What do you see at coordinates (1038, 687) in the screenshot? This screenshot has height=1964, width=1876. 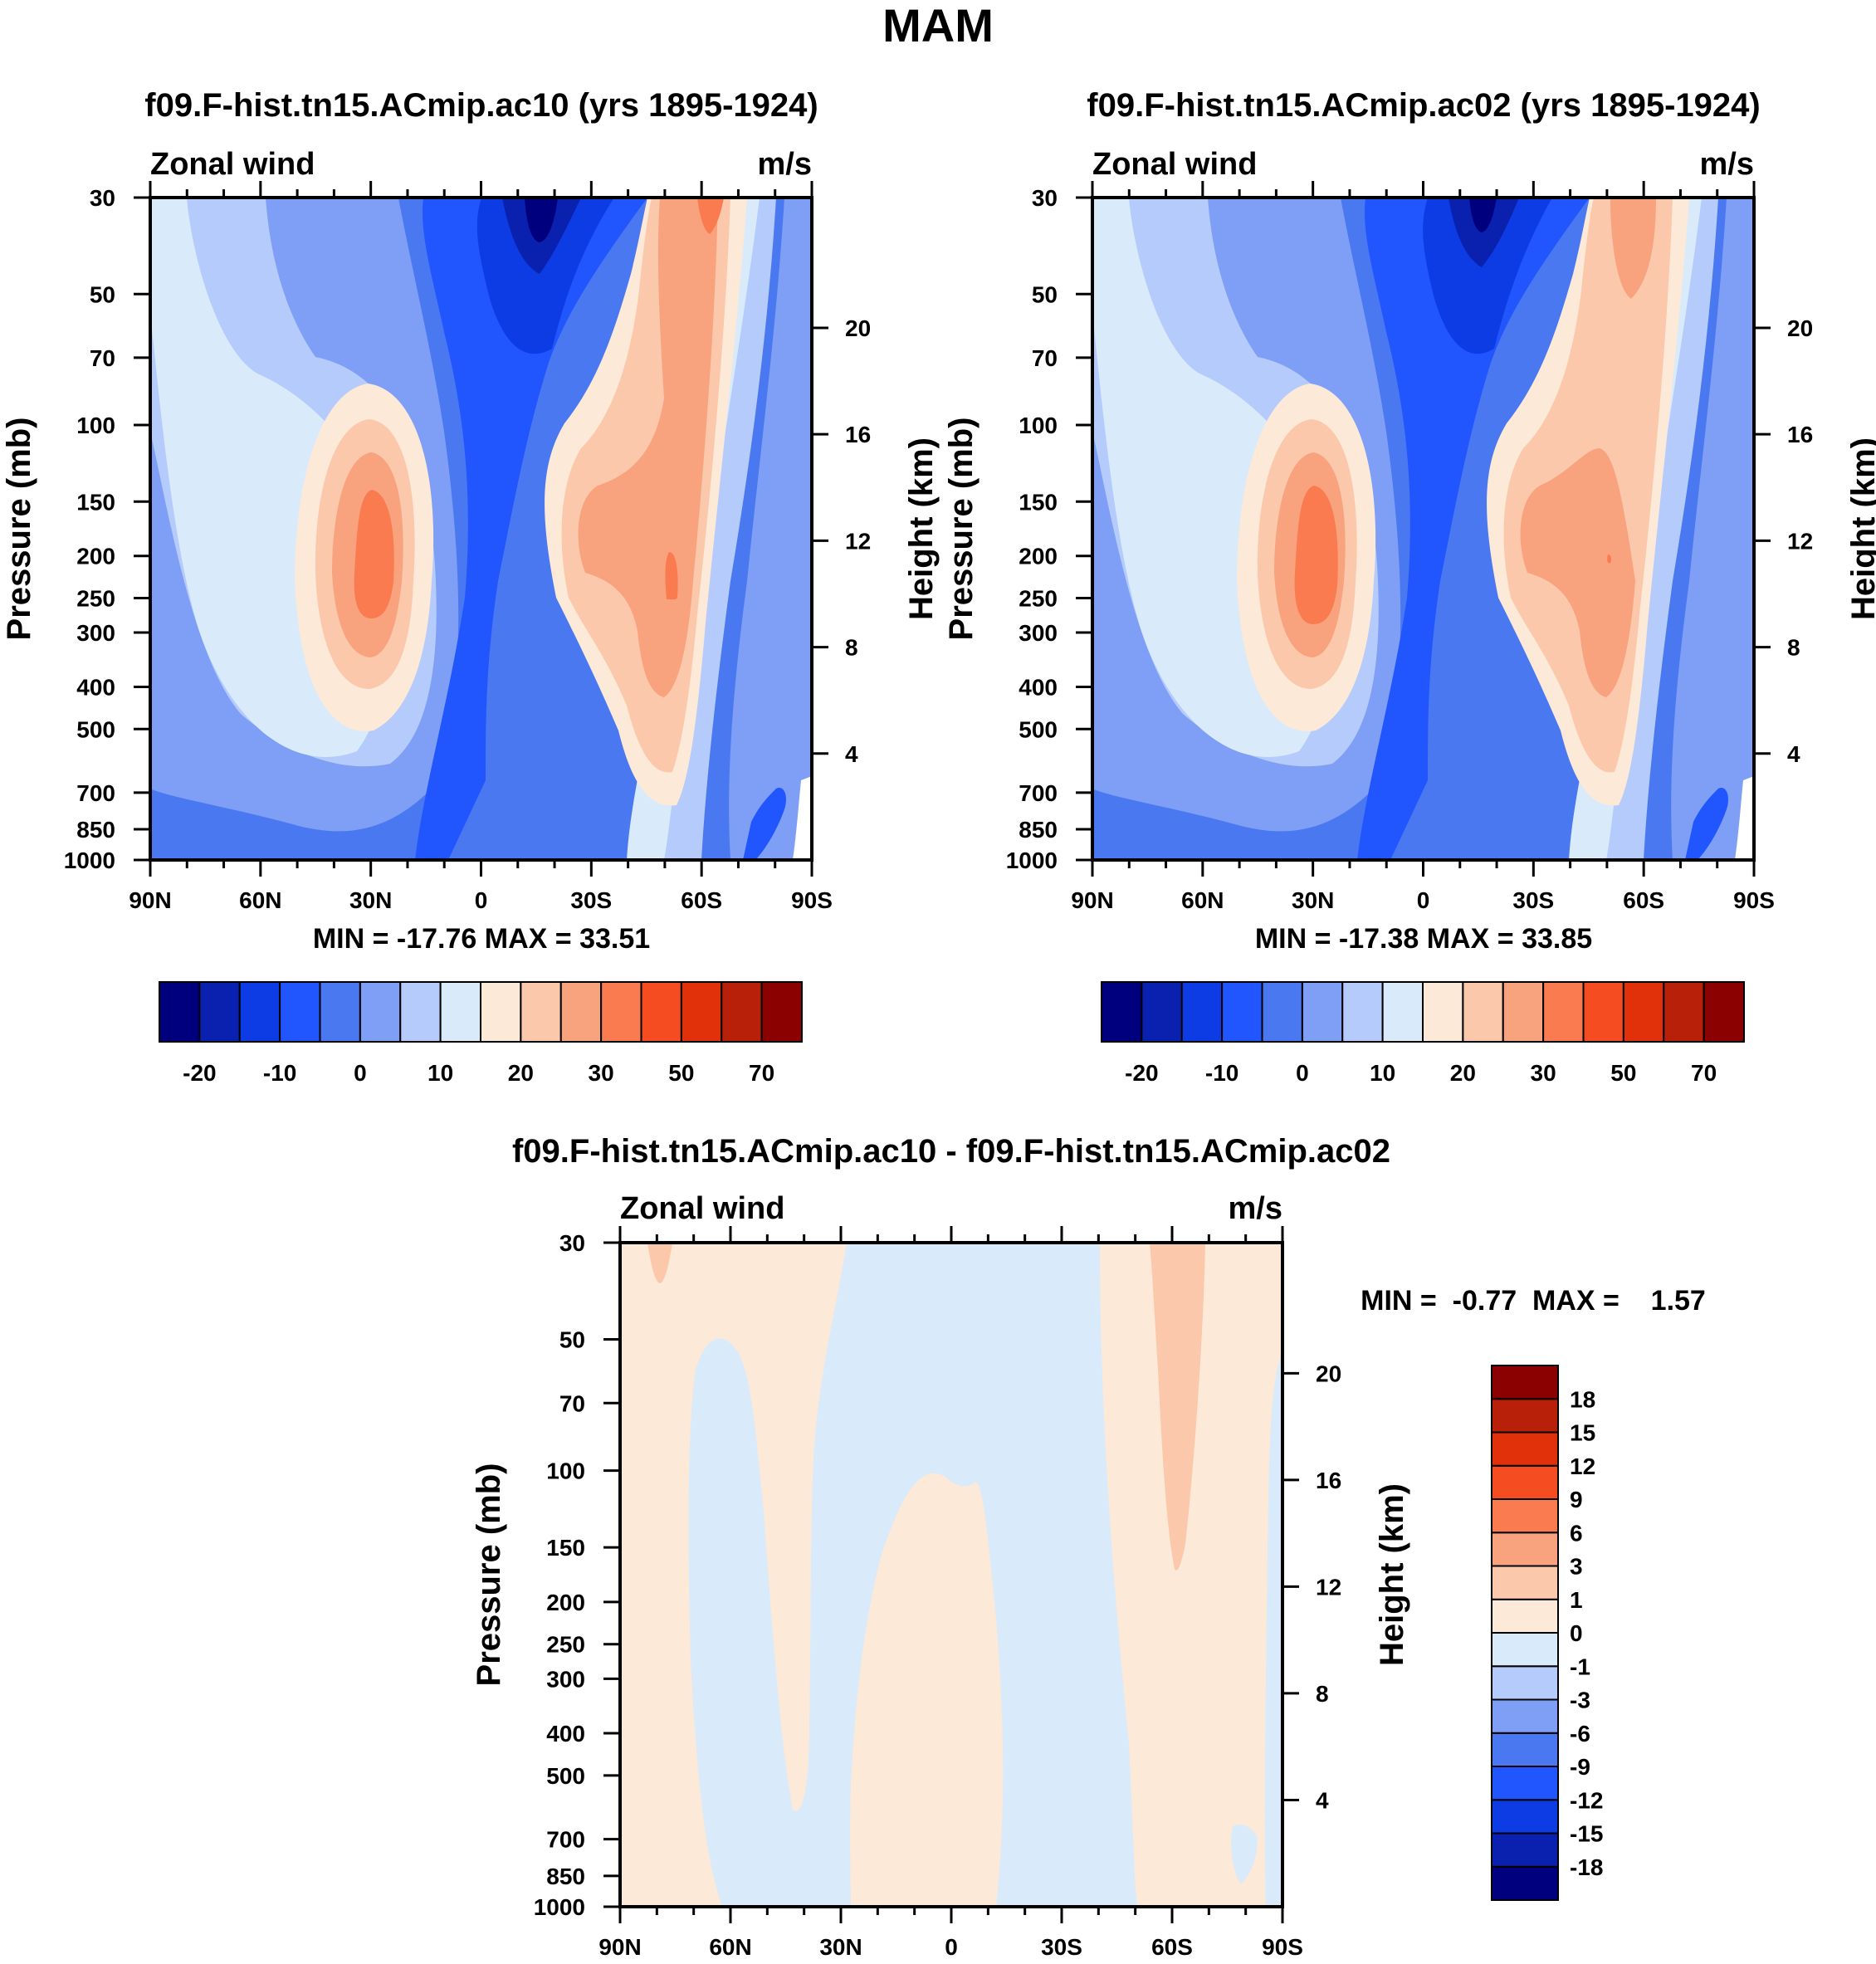 I see `y-tick-label: 400` at bounding box center [1038, 687].